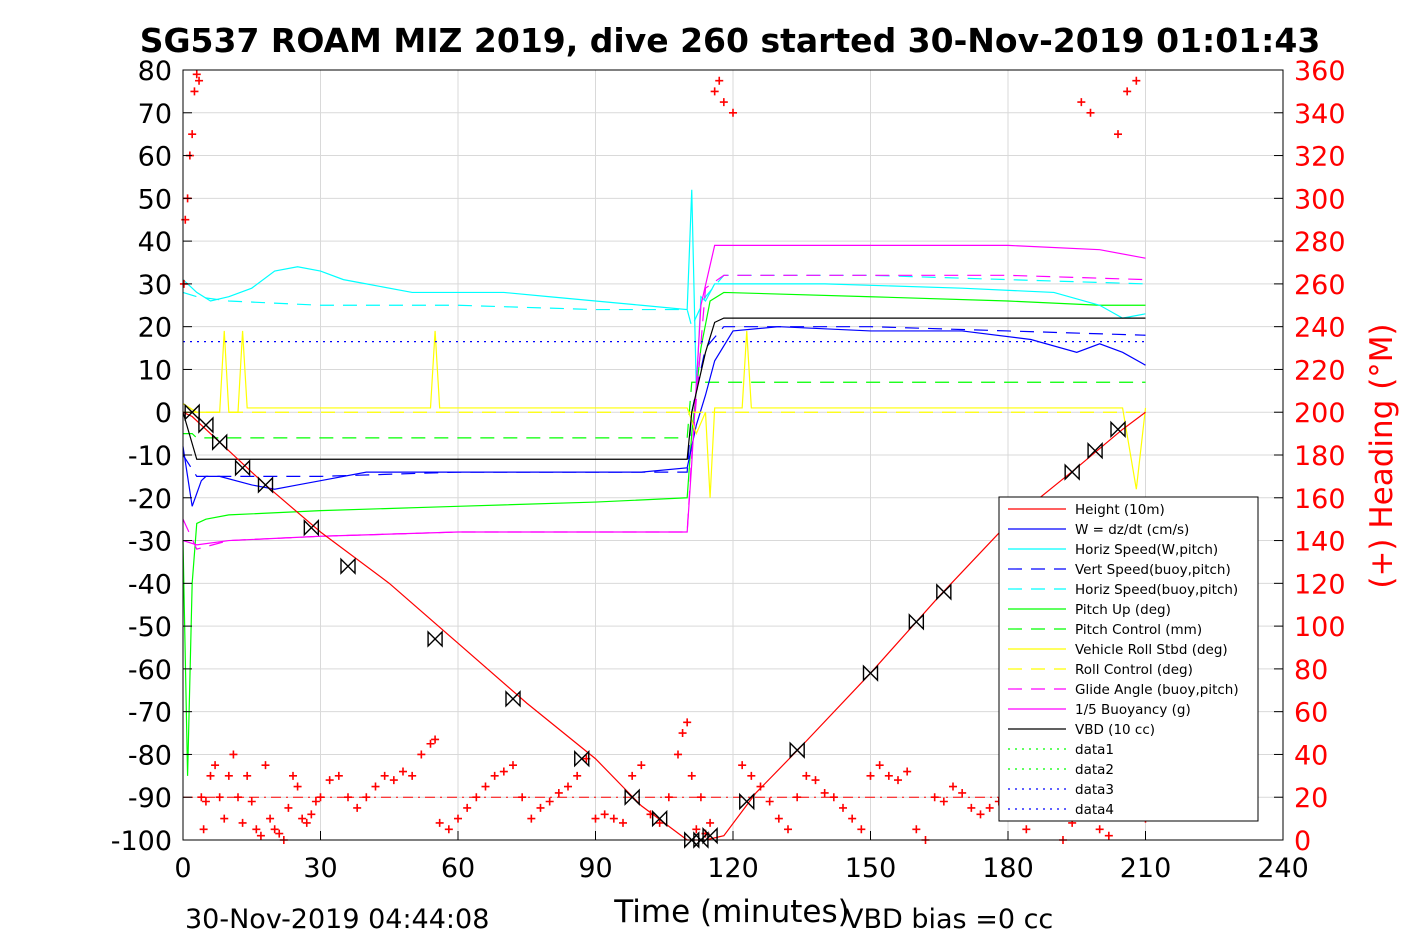 This screenshot has width=1417, height=945. What do you see at coordinates (949, 919) in the screenshot?
I see `footer-vbd-bias: VBD bias =0 cc` at bounding box center [949, 919].